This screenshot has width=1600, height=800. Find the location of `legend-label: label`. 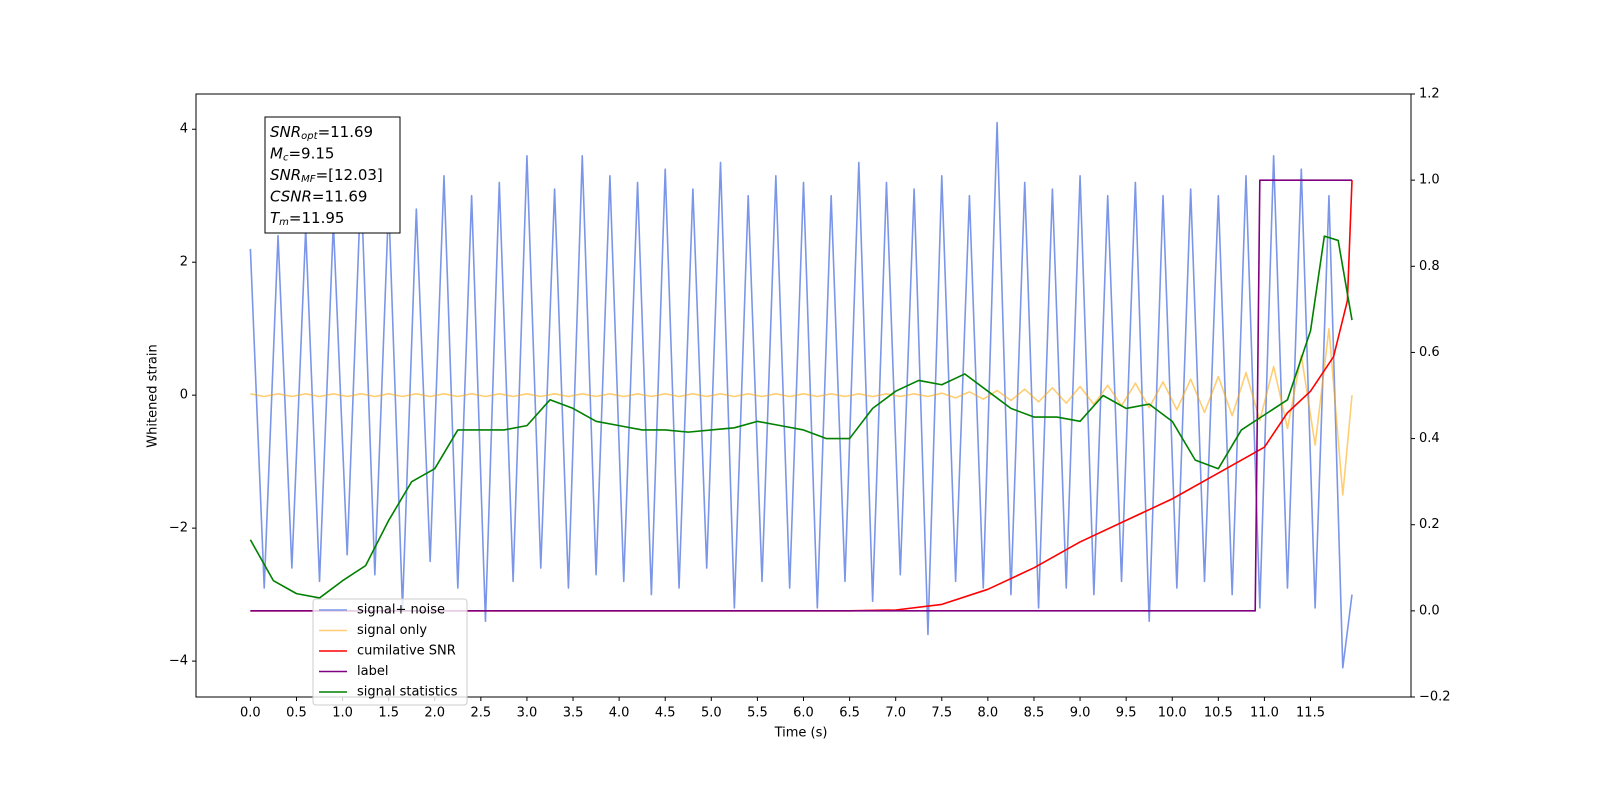

legend-label: label is located at coordinates (372, 671).